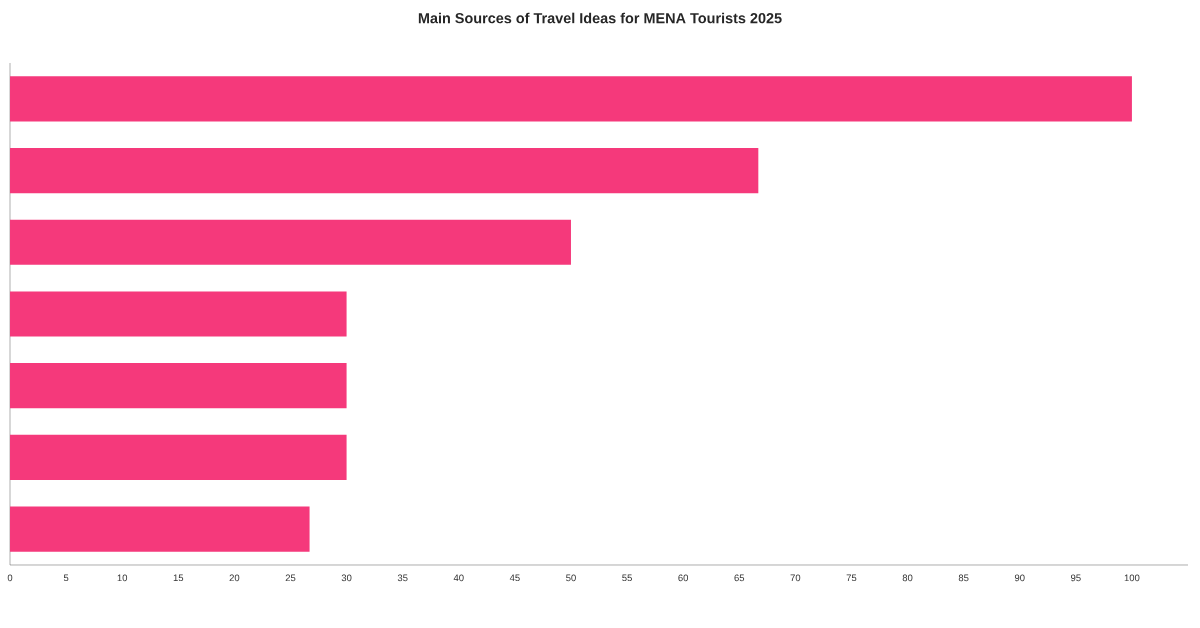 This screenshot has width=1200, height=628. What do you see at coordinates (514, 578) in the screenshot?
I see `x-tick-label: 45` at bounding box center [514, 578].